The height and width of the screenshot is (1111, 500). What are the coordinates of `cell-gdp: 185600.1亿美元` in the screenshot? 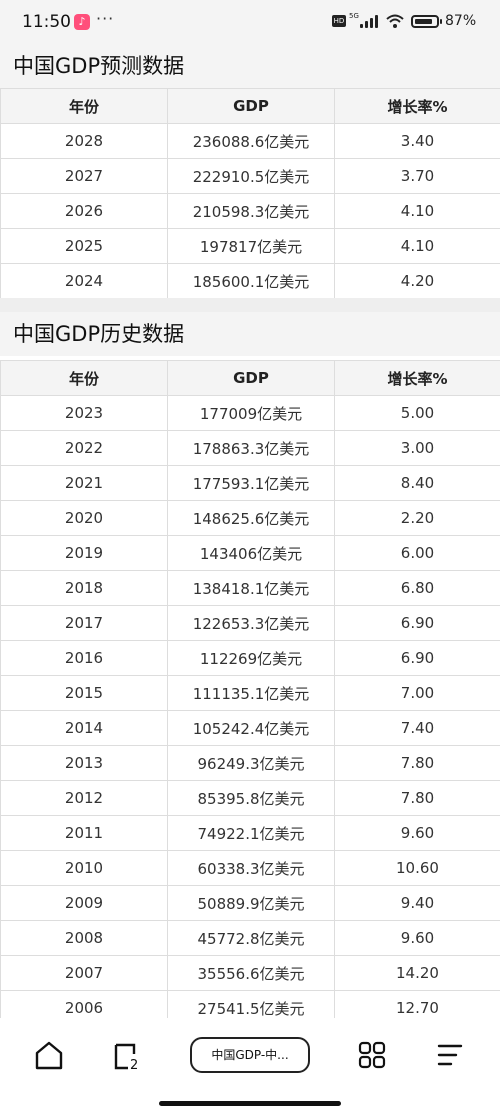 It's located at (251, 281).